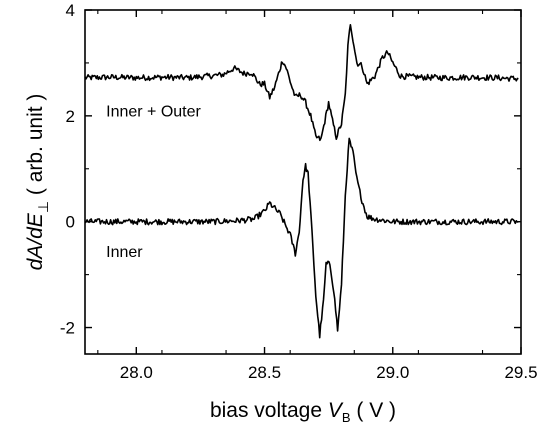 This screenshot has height=429, width=545. What do you see at coordinates (67, 328) in the screenshot?
I see `y-tick-label: -2` at bounding box center [67, 328].